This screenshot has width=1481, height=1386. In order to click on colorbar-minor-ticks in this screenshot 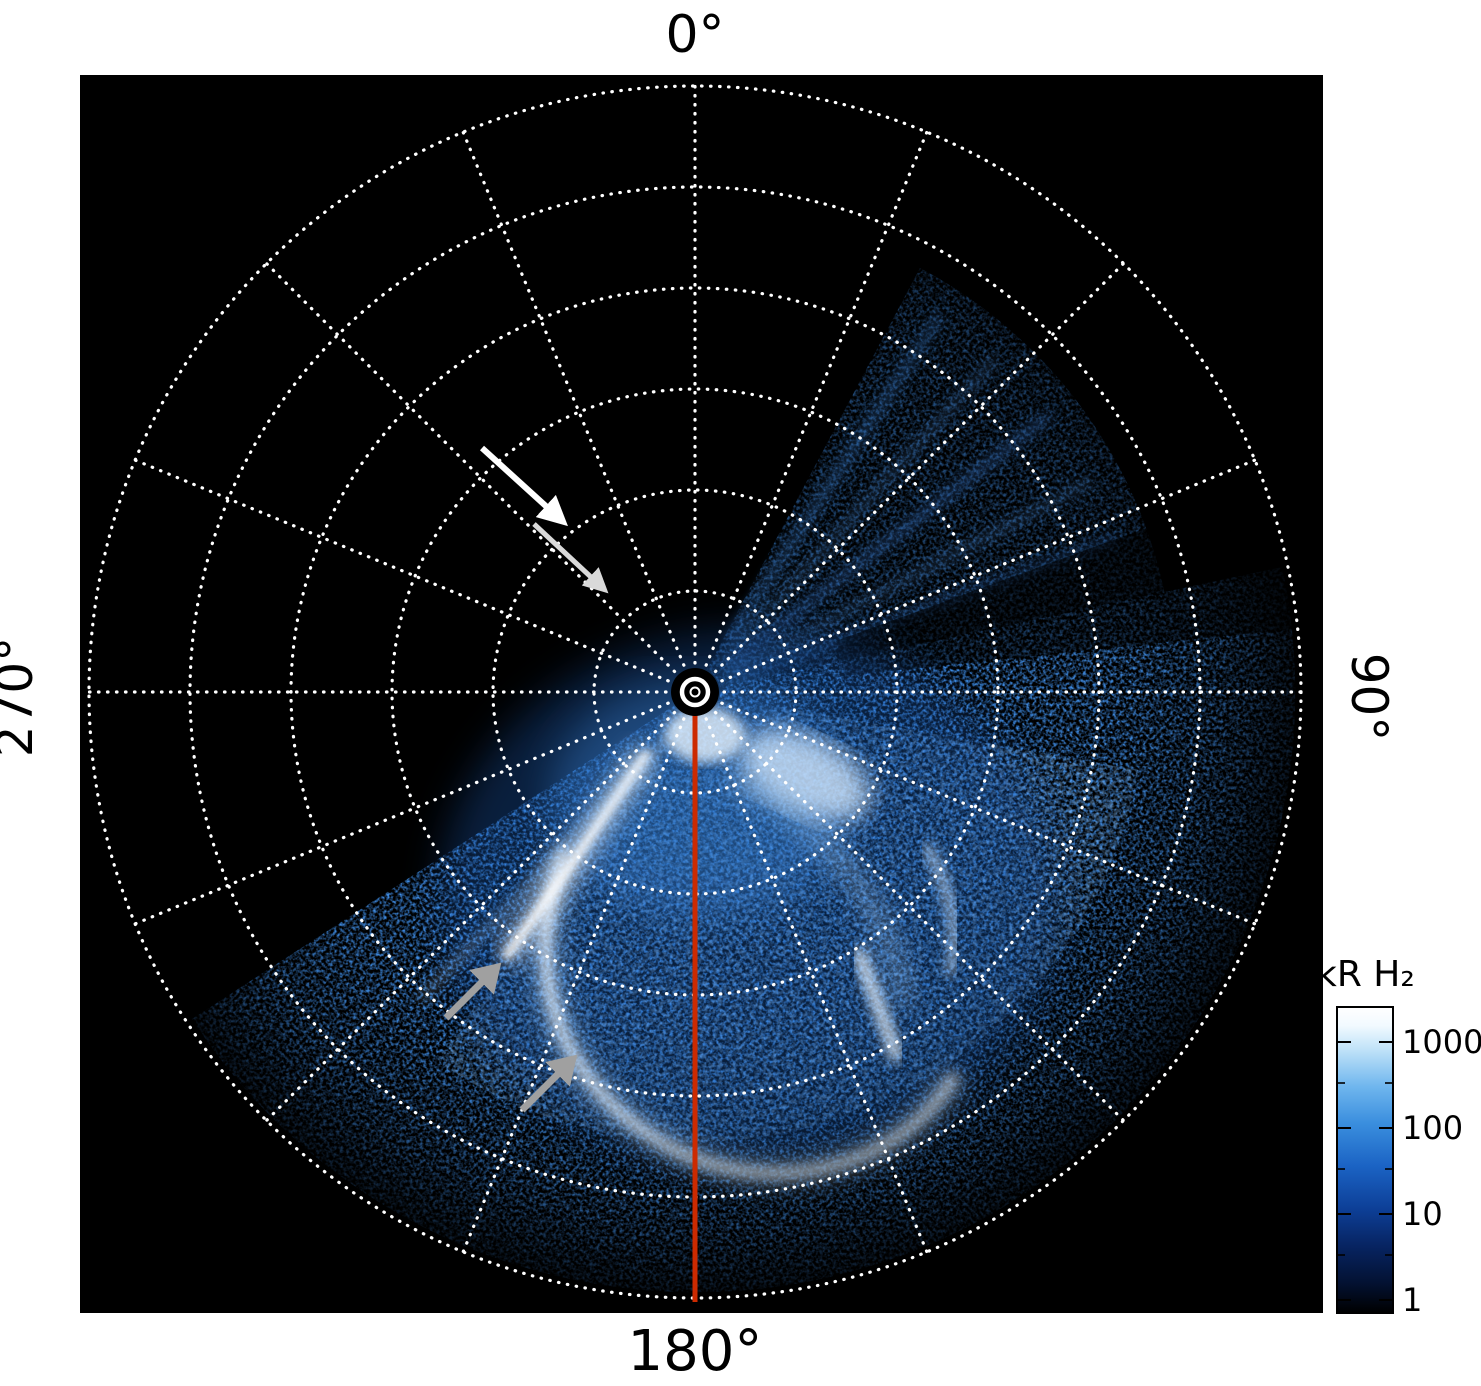, I will do `click(1365, 1169)`.